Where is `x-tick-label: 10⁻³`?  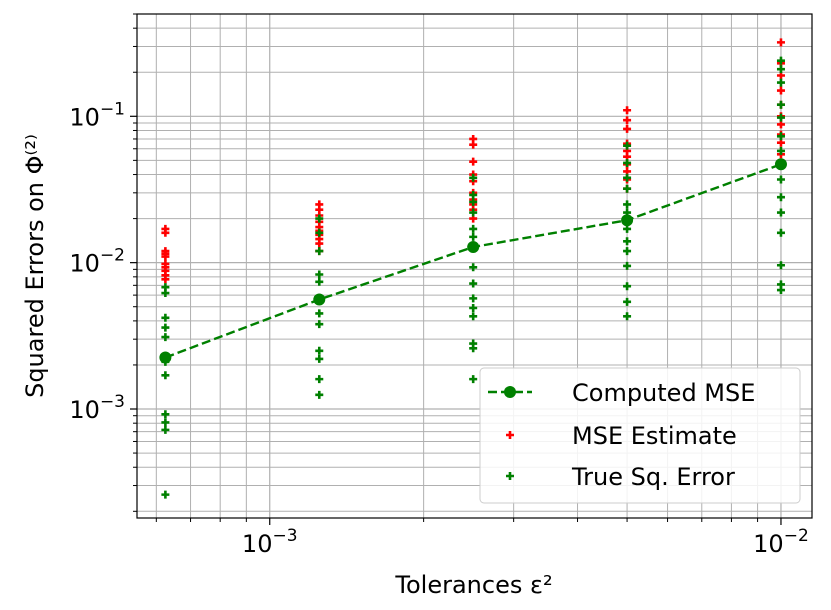 x-tick-label: 10⁻³ is located at coordinates (270, 542).